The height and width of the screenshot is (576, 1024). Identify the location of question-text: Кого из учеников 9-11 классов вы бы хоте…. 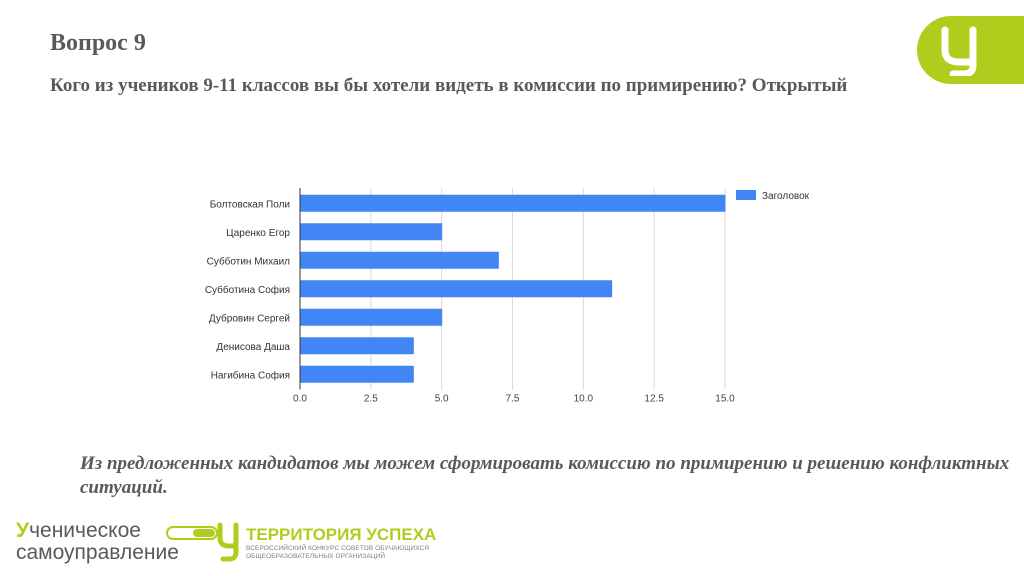
(449, 85).